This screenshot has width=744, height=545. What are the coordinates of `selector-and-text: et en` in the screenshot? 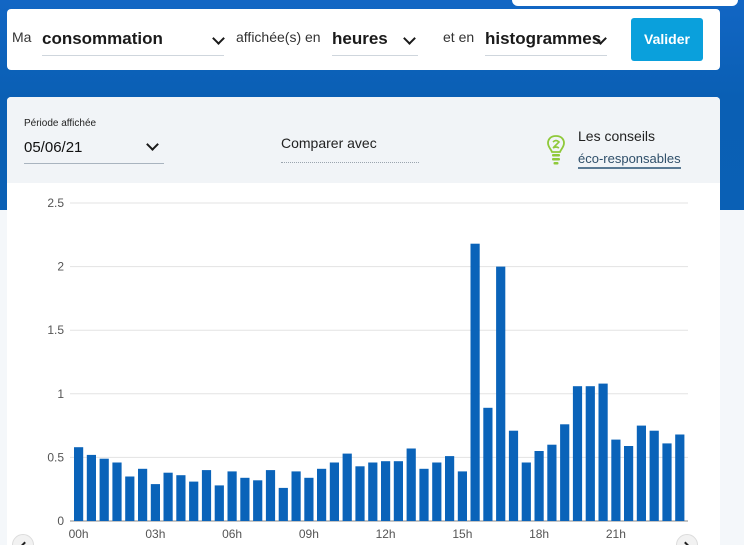 It's located at (459, 37).